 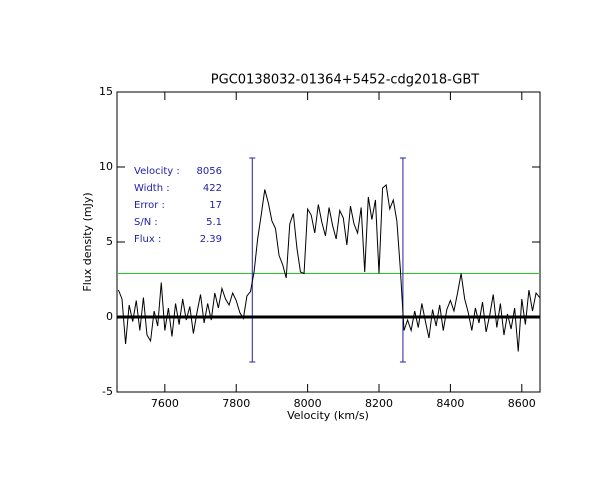 What do you see at coordinates (328, 415) in the screenshot?
I see `x-axis-label: Velocity (km/s)` at bounding box center [328, 415].